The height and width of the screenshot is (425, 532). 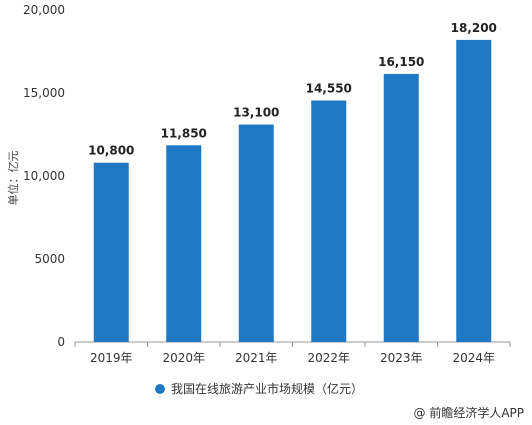 I want to click on legend-label: 我国在线旅游产业市场规模（亿元）, so click(x=267, y=389).